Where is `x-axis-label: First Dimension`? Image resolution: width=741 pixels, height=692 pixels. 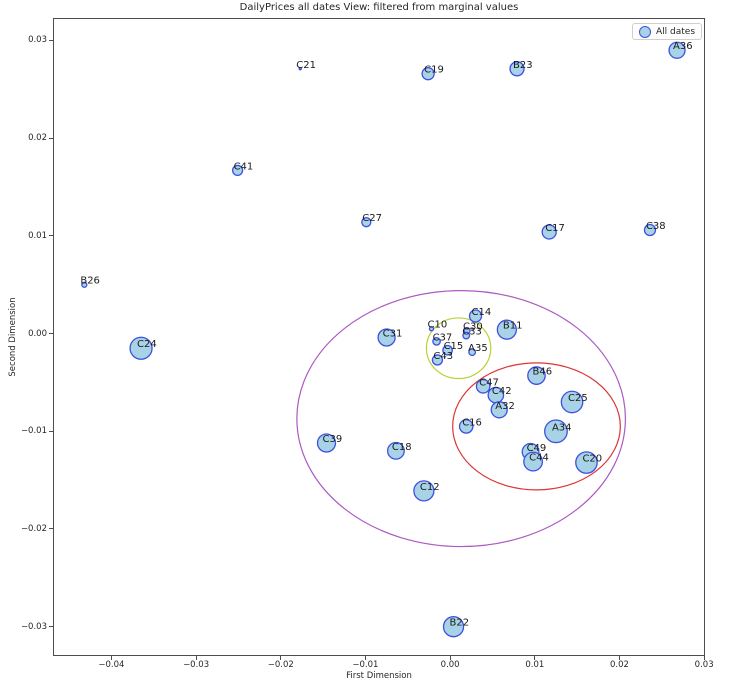 x-axis-label: First Dimension is located at coordinates (379, 676).